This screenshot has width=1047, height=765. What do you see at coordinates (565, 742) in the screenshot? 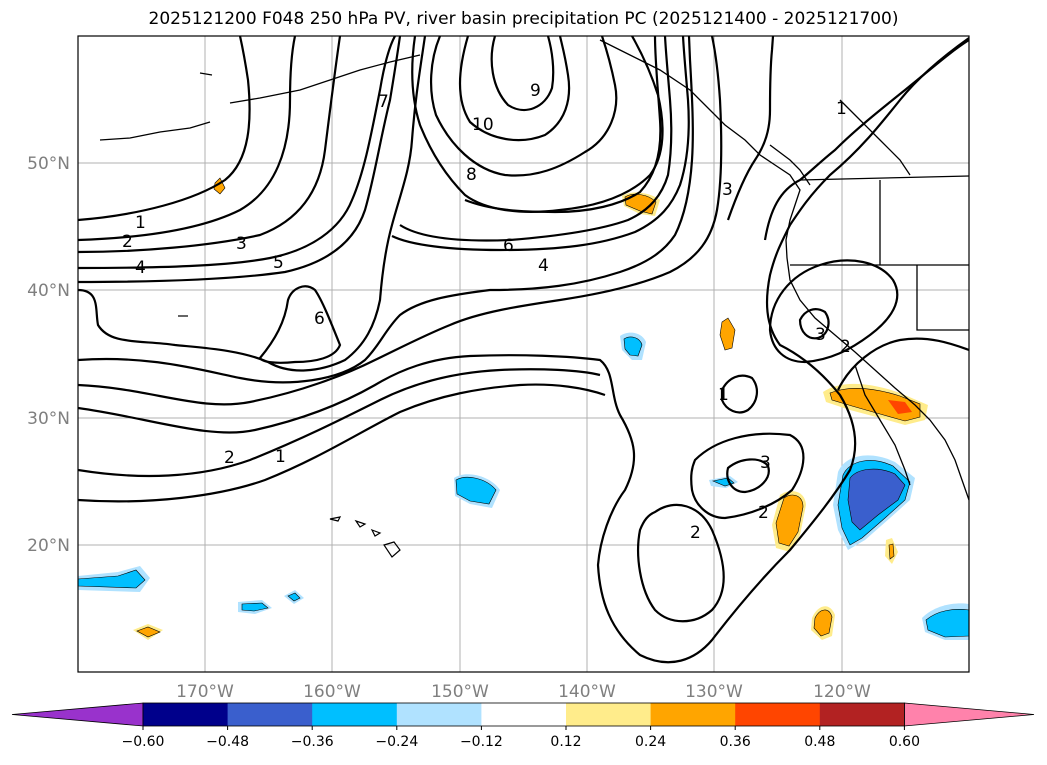
I see `colorbar-tick-label: 0.12` at bounding box center [565, 742].